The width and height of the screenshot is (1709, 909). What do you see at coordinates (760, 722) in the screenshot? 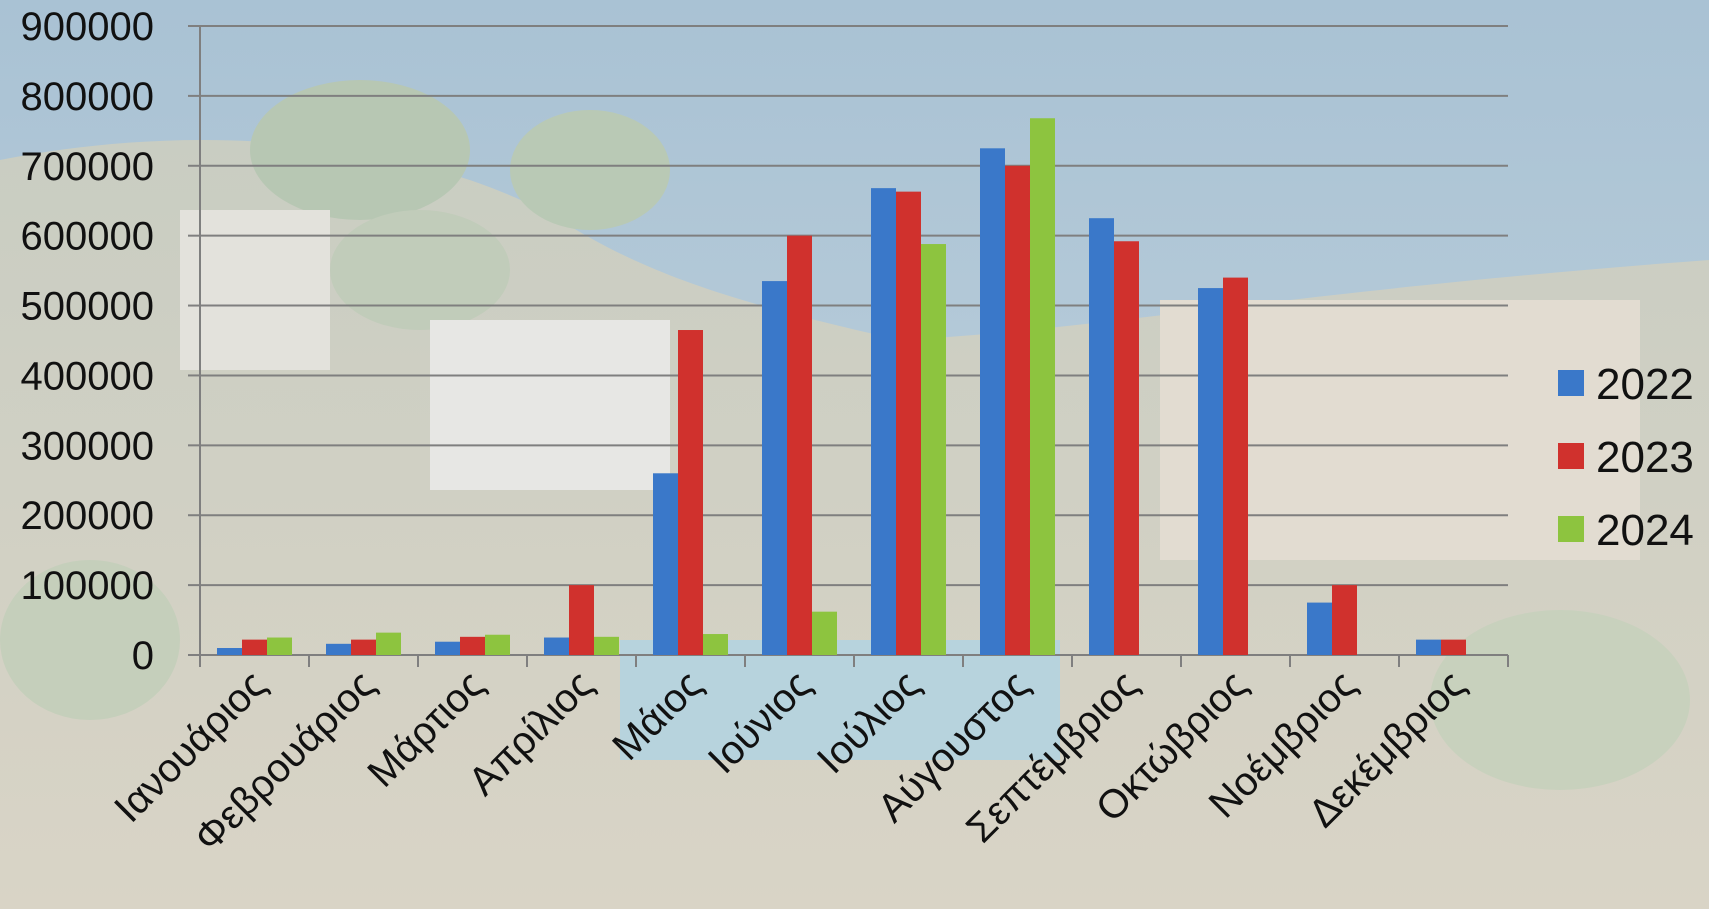
I see `x-tick-label: Ιούνιος` at bounding box center [760, 722].